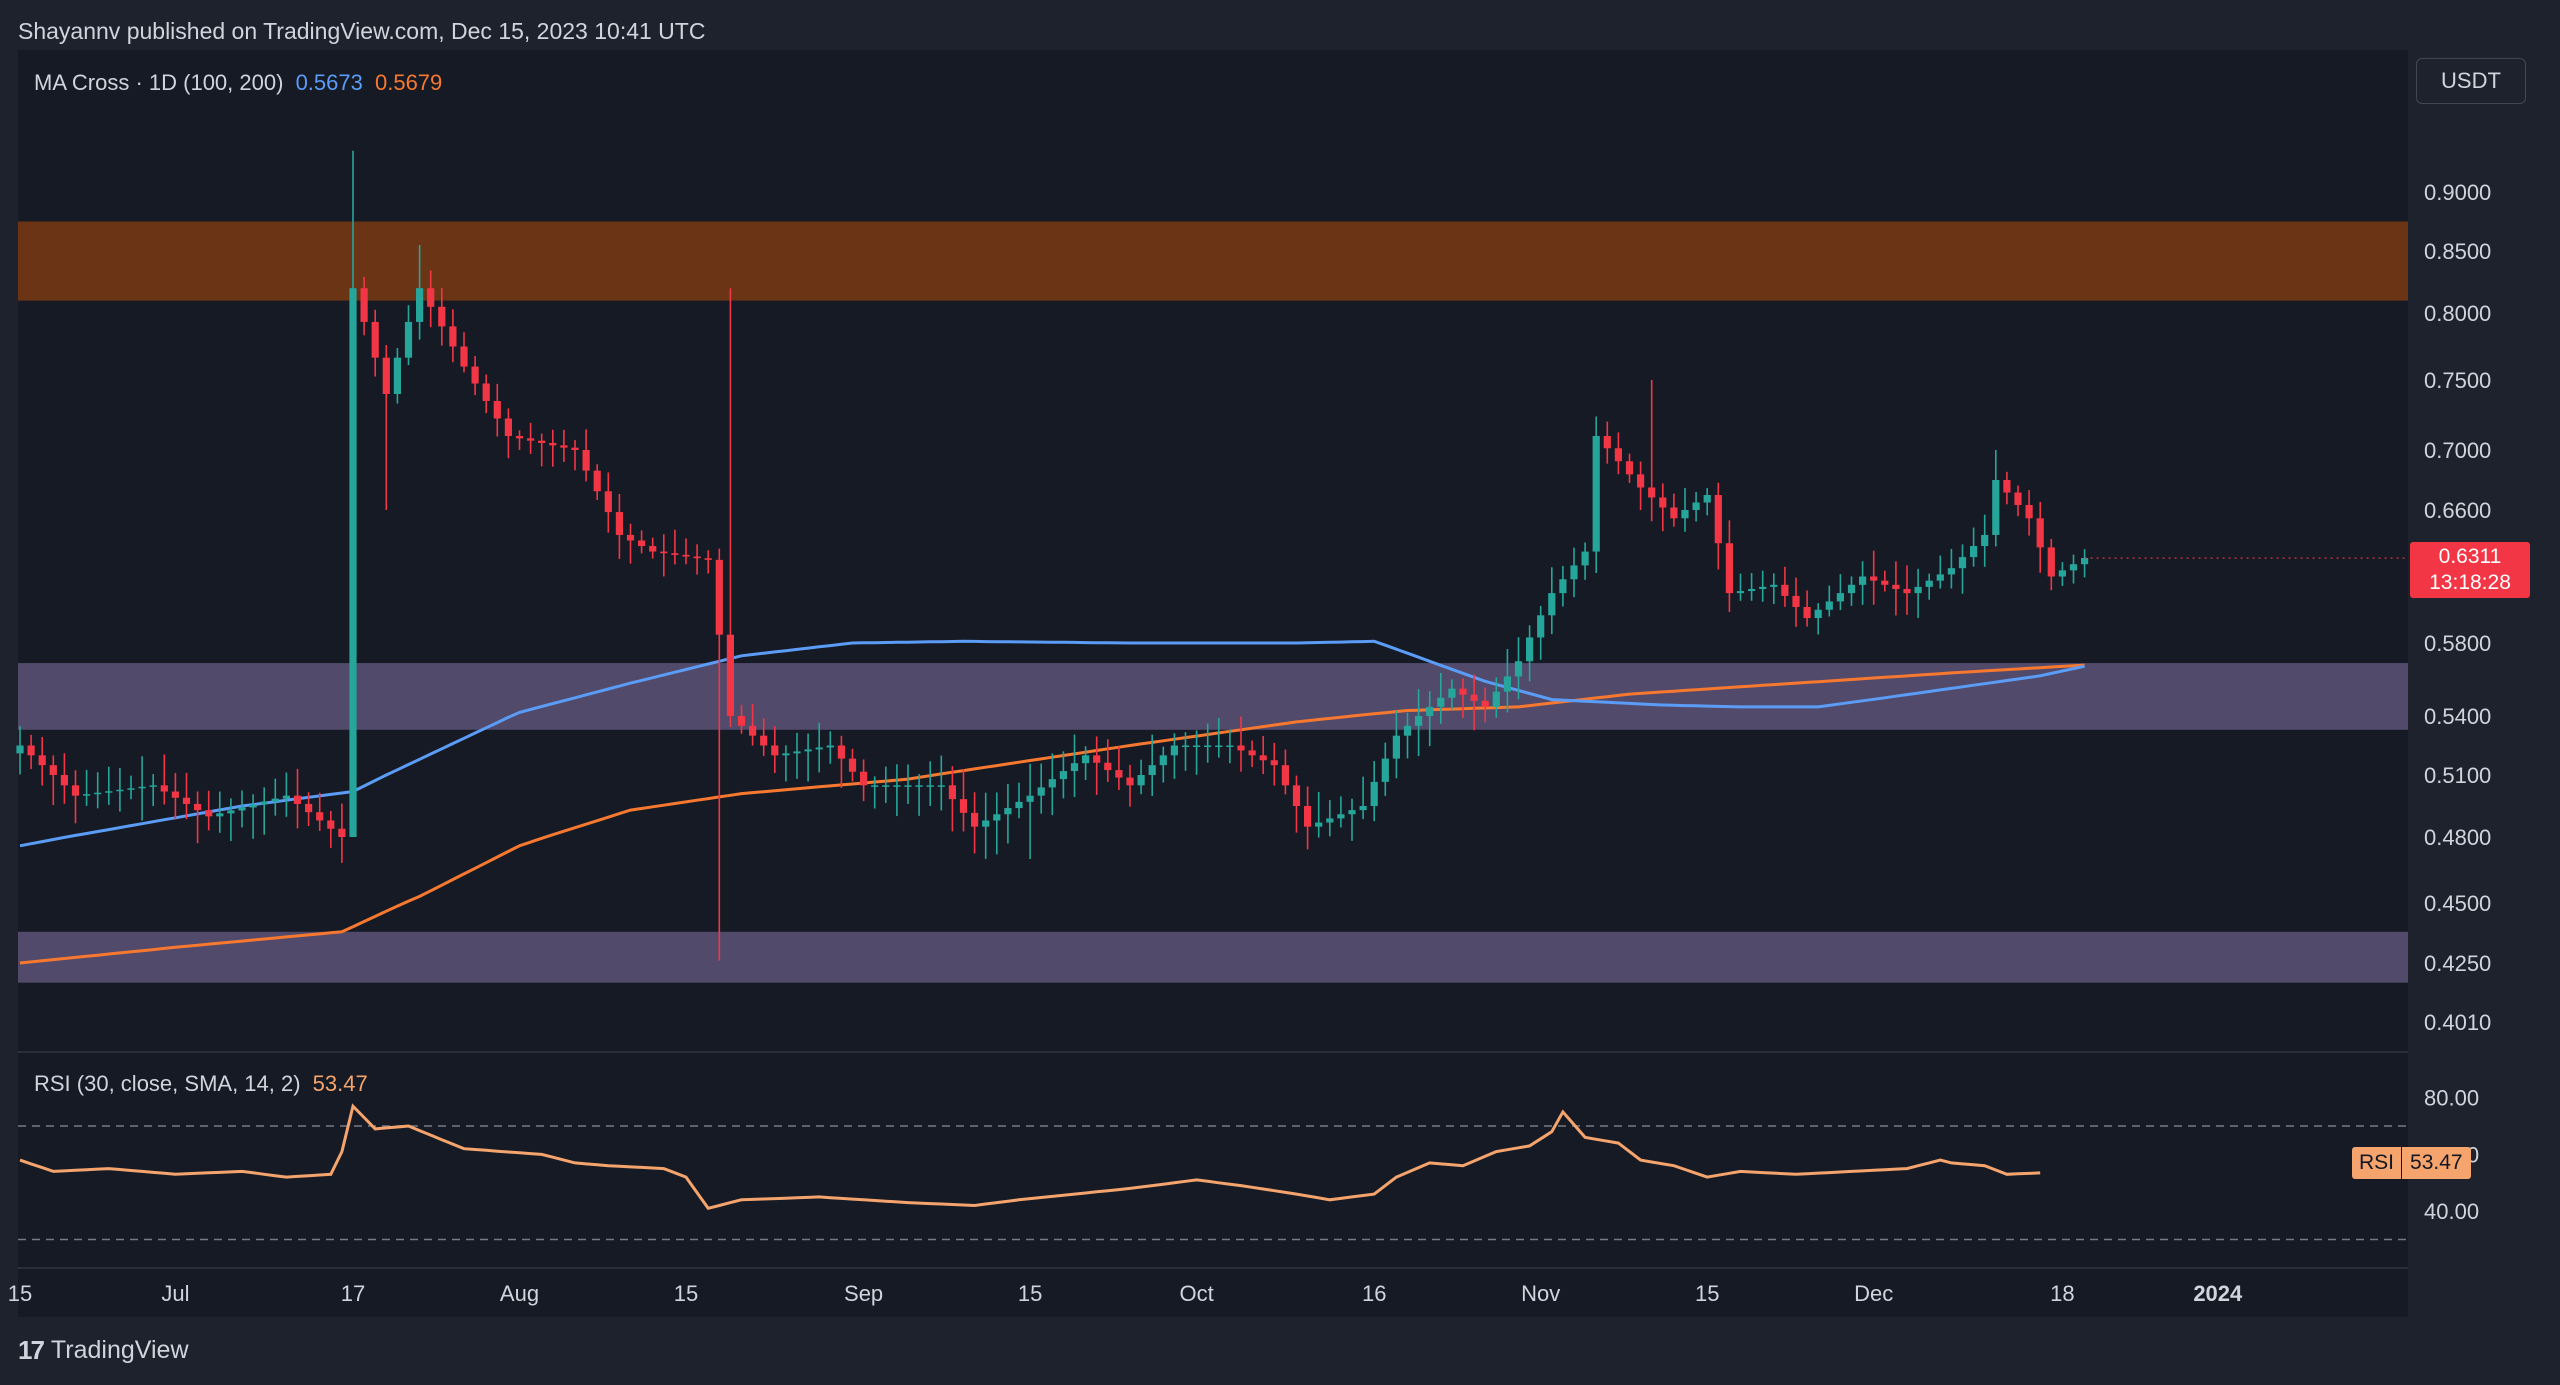 The image size is (2560, 1385). I want to click on time-tick-label: 17, so click(353, 1293).